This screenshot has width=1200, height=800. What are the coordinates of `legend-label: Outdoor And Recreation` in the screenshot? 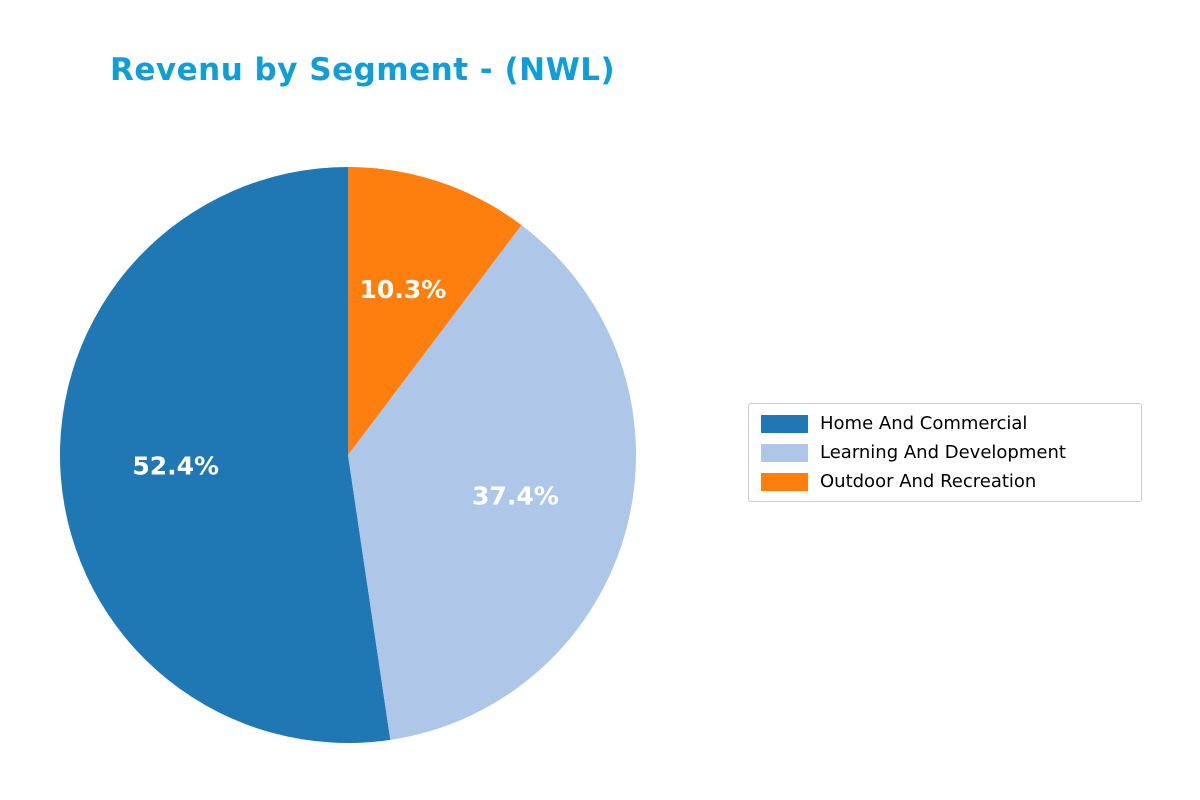 It's located at (928, 481).